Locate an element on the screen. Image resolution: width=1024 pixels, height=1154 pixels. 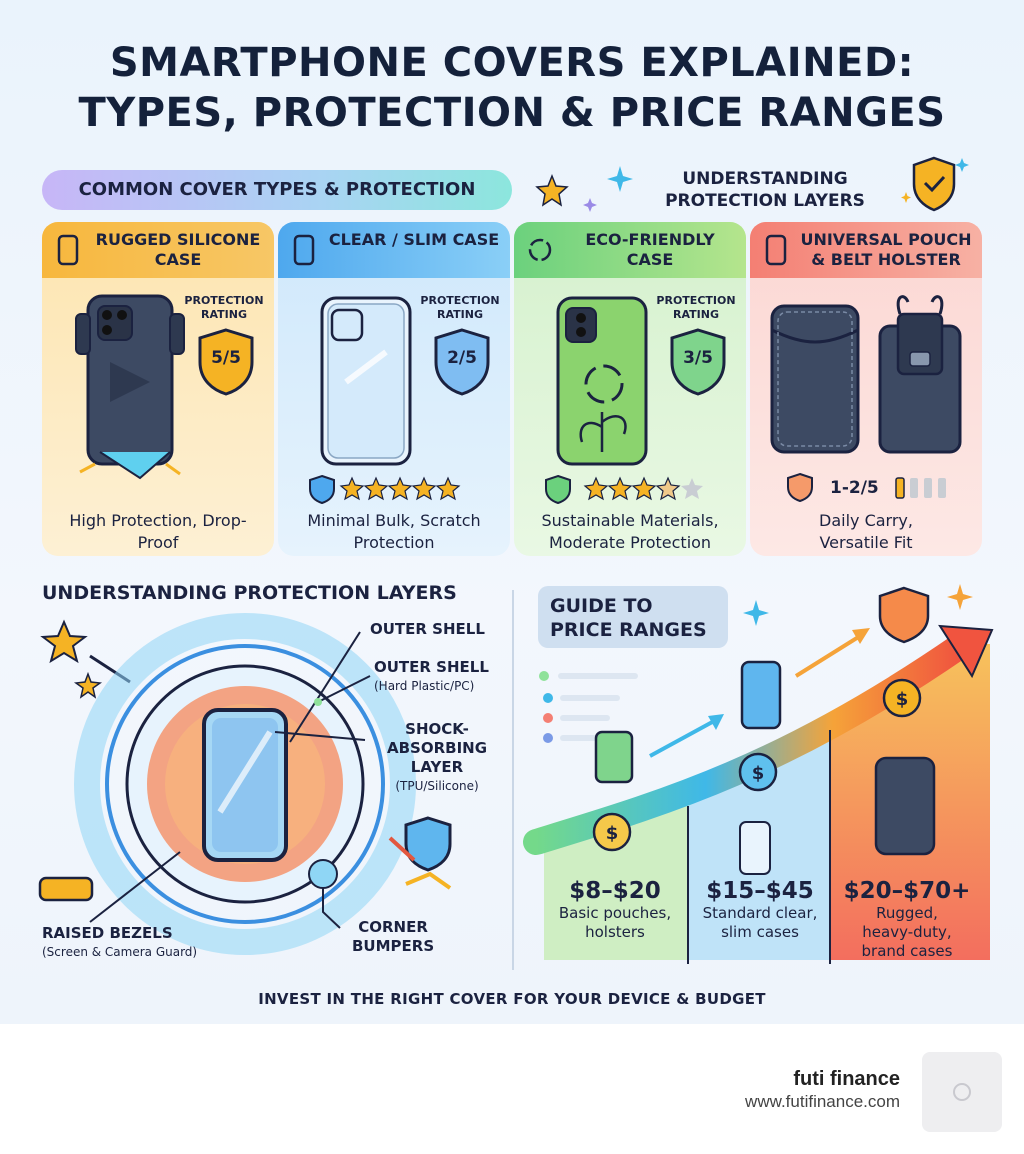
card-feature-text: Minimal Bulk, Scratch Protection is located at coordinates (394, 531).